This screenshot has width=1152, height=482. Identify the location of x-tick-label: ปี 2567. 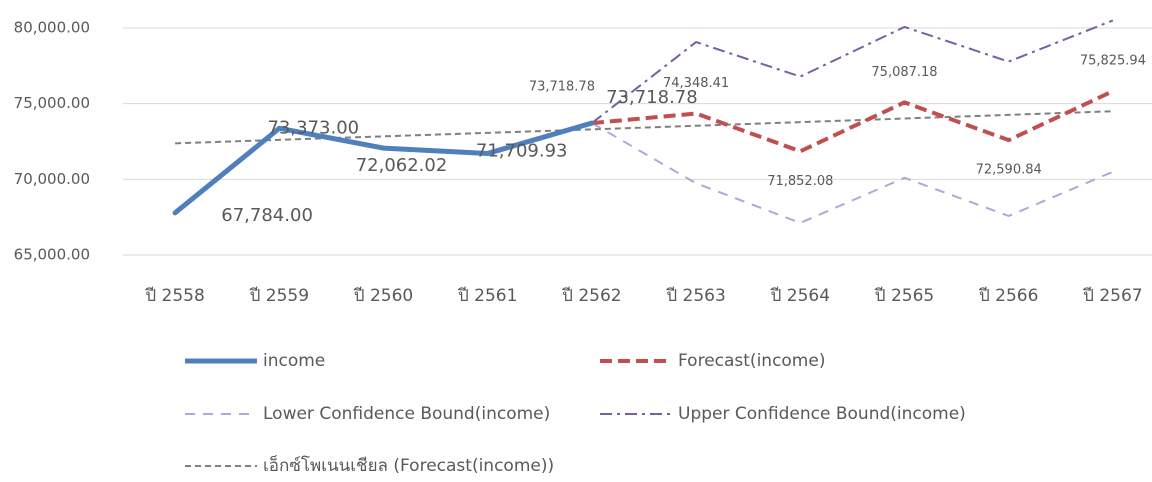
(1112, 296).